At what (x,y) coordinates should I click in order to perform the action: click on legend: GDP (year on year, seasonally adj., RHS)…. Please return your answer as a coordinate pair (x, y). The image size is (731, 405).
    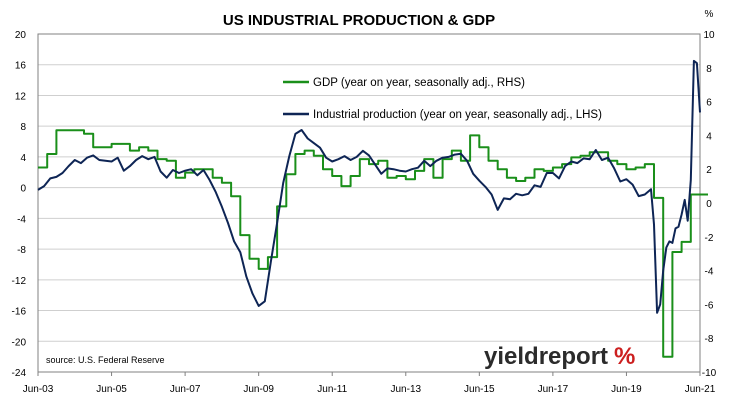
    Looking at the image, I should click on (442, 99).